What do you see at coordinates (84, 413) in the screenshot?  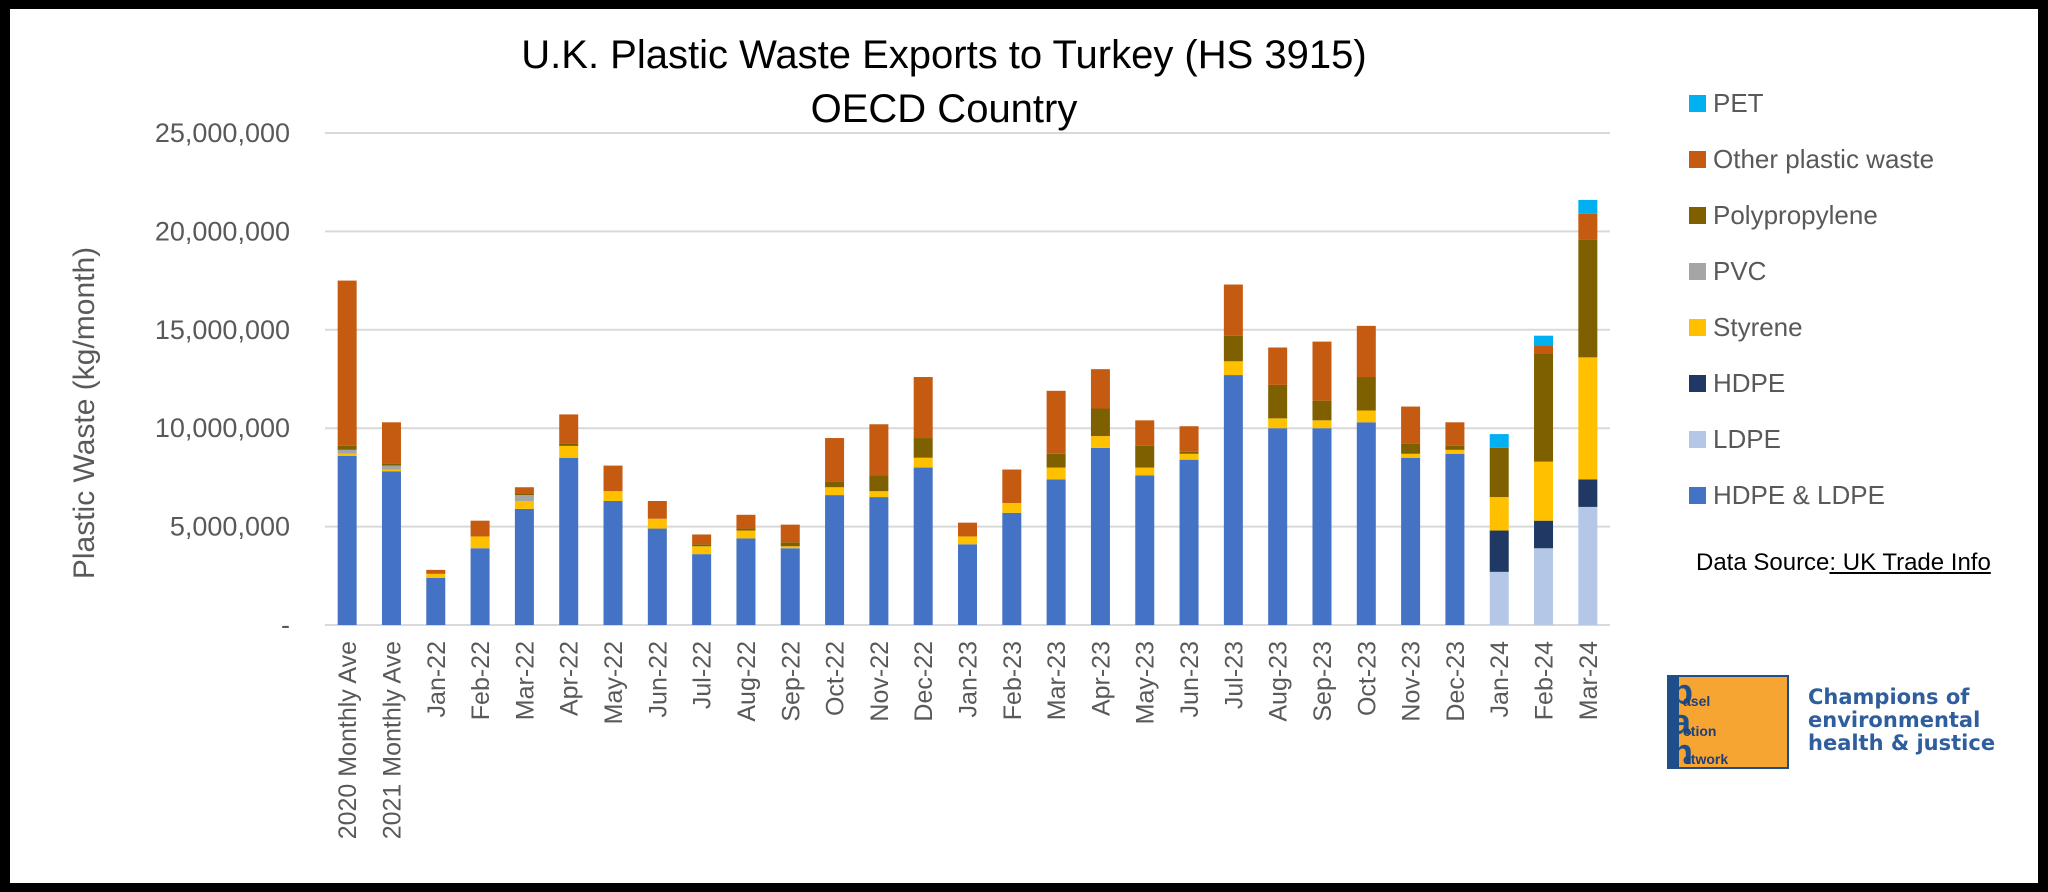 I see `y-axis-label: Plastic Waste (kg/month)` at bounding box center [84, 413].